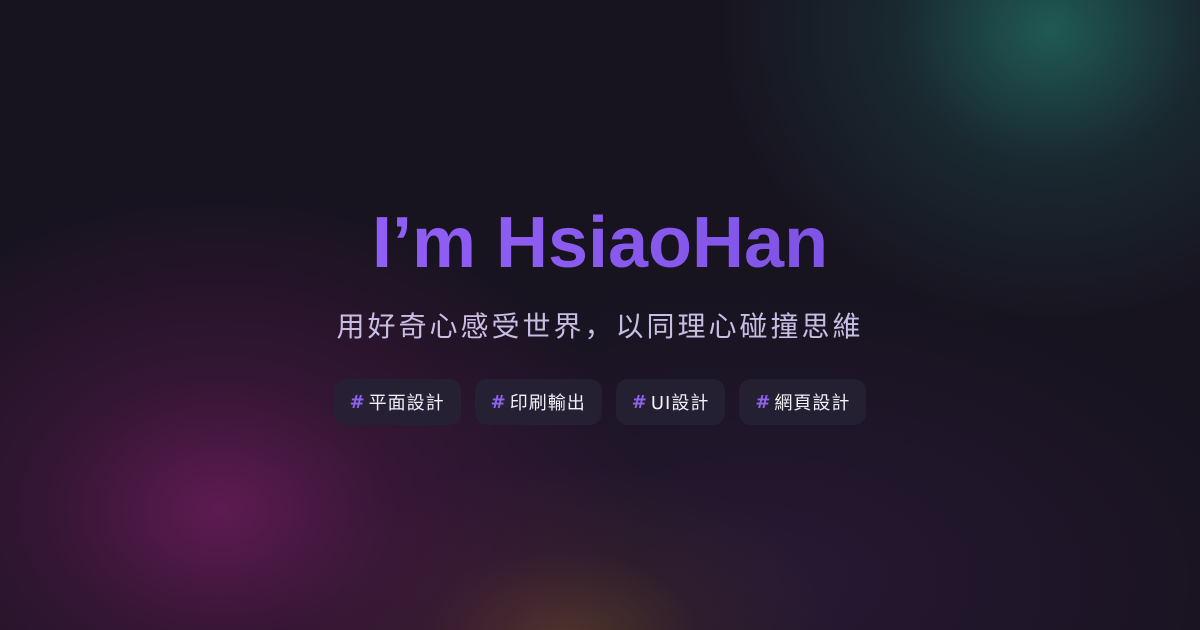 The image size is (1200, 630). I want to click on tag-label: 網頁設計, so click(812, 403).